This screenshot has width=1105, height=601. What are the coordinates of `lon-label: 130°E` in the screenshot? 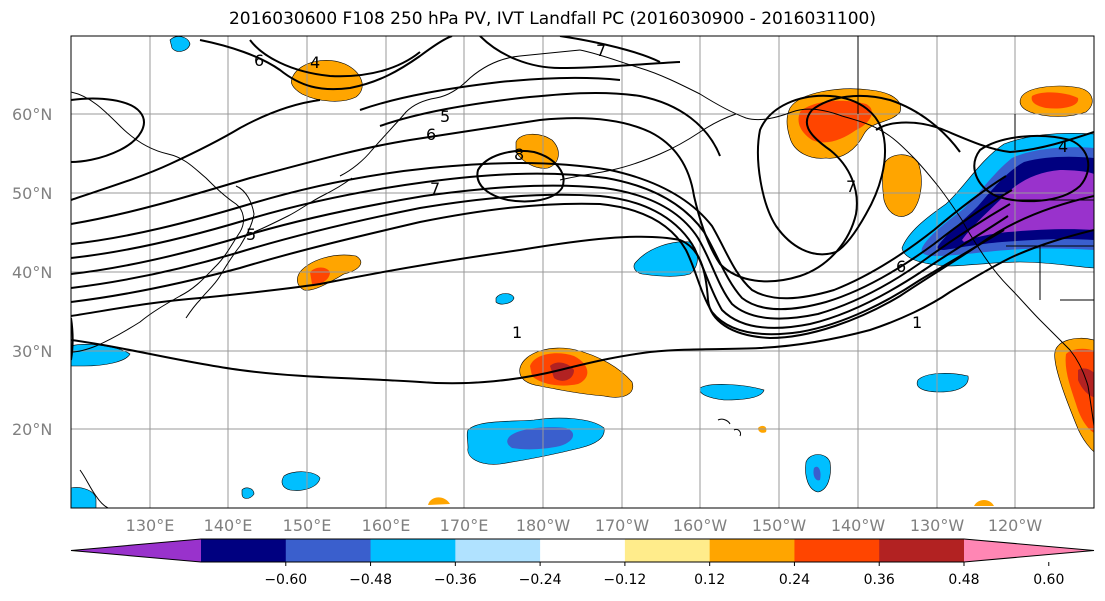 It's located at (150, 525).